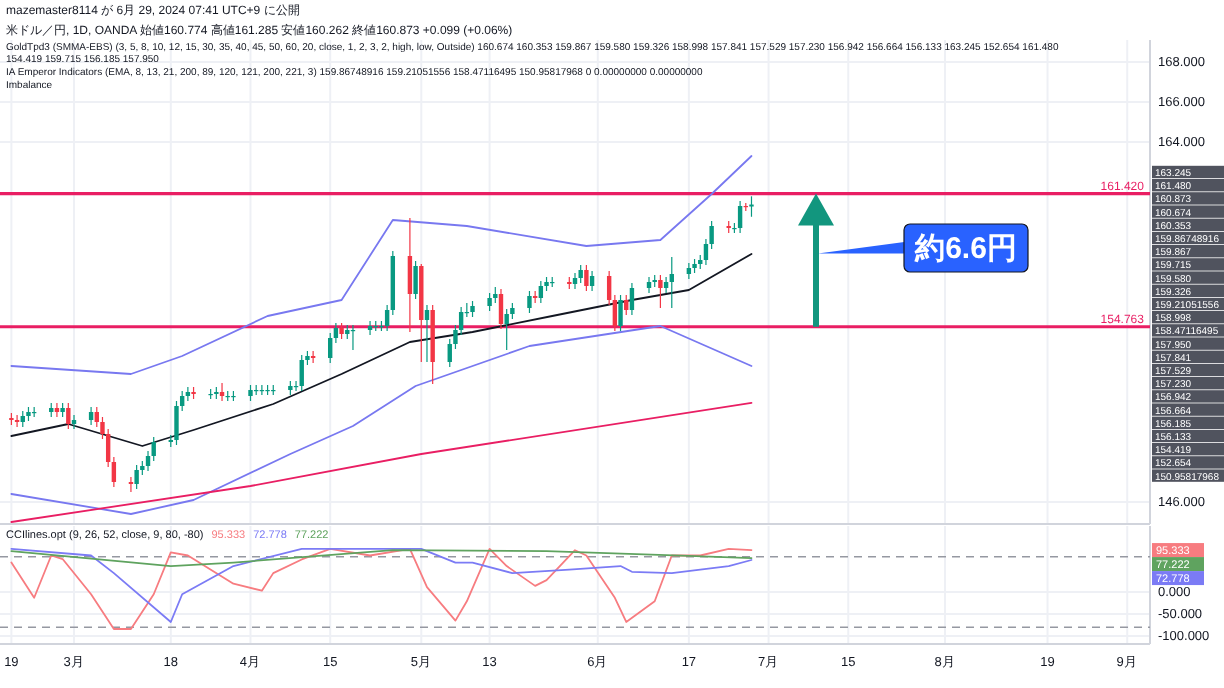 Image resolution: width=1224 pixels, height=688 pixels. What do you see at coordinates (965, 249) in the screenshot?
I see `annotation: 約6.6円` at bounding box center [965, 249].